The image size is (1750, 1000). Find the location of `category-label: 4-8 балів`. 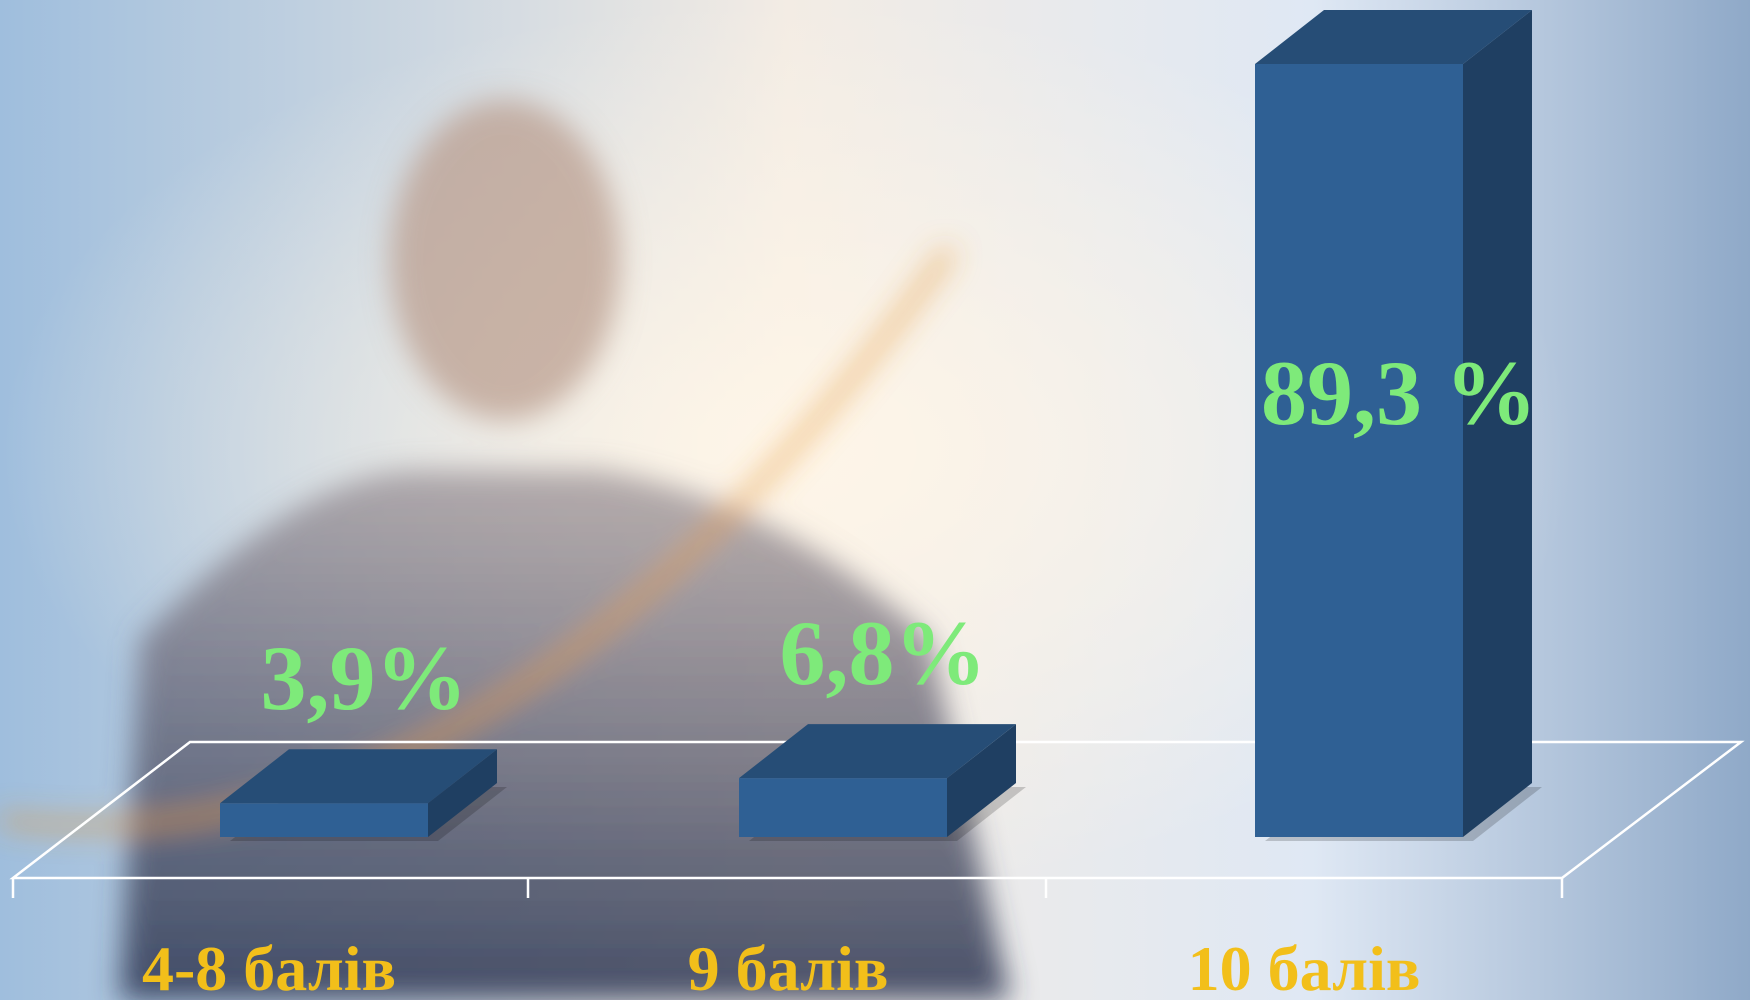

category-label: 4-8 балів is located at coordinates (269, 966).